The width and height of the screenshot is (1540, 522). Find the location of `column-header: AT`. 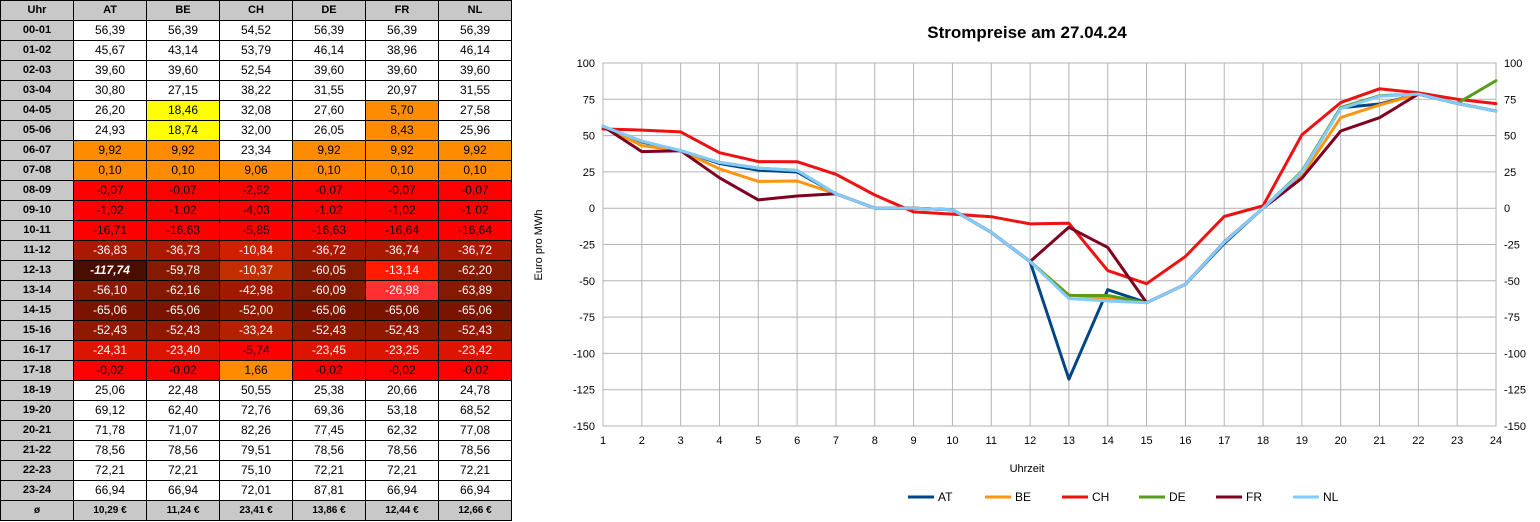

column-header: AT is located at coordinates (110, 10).